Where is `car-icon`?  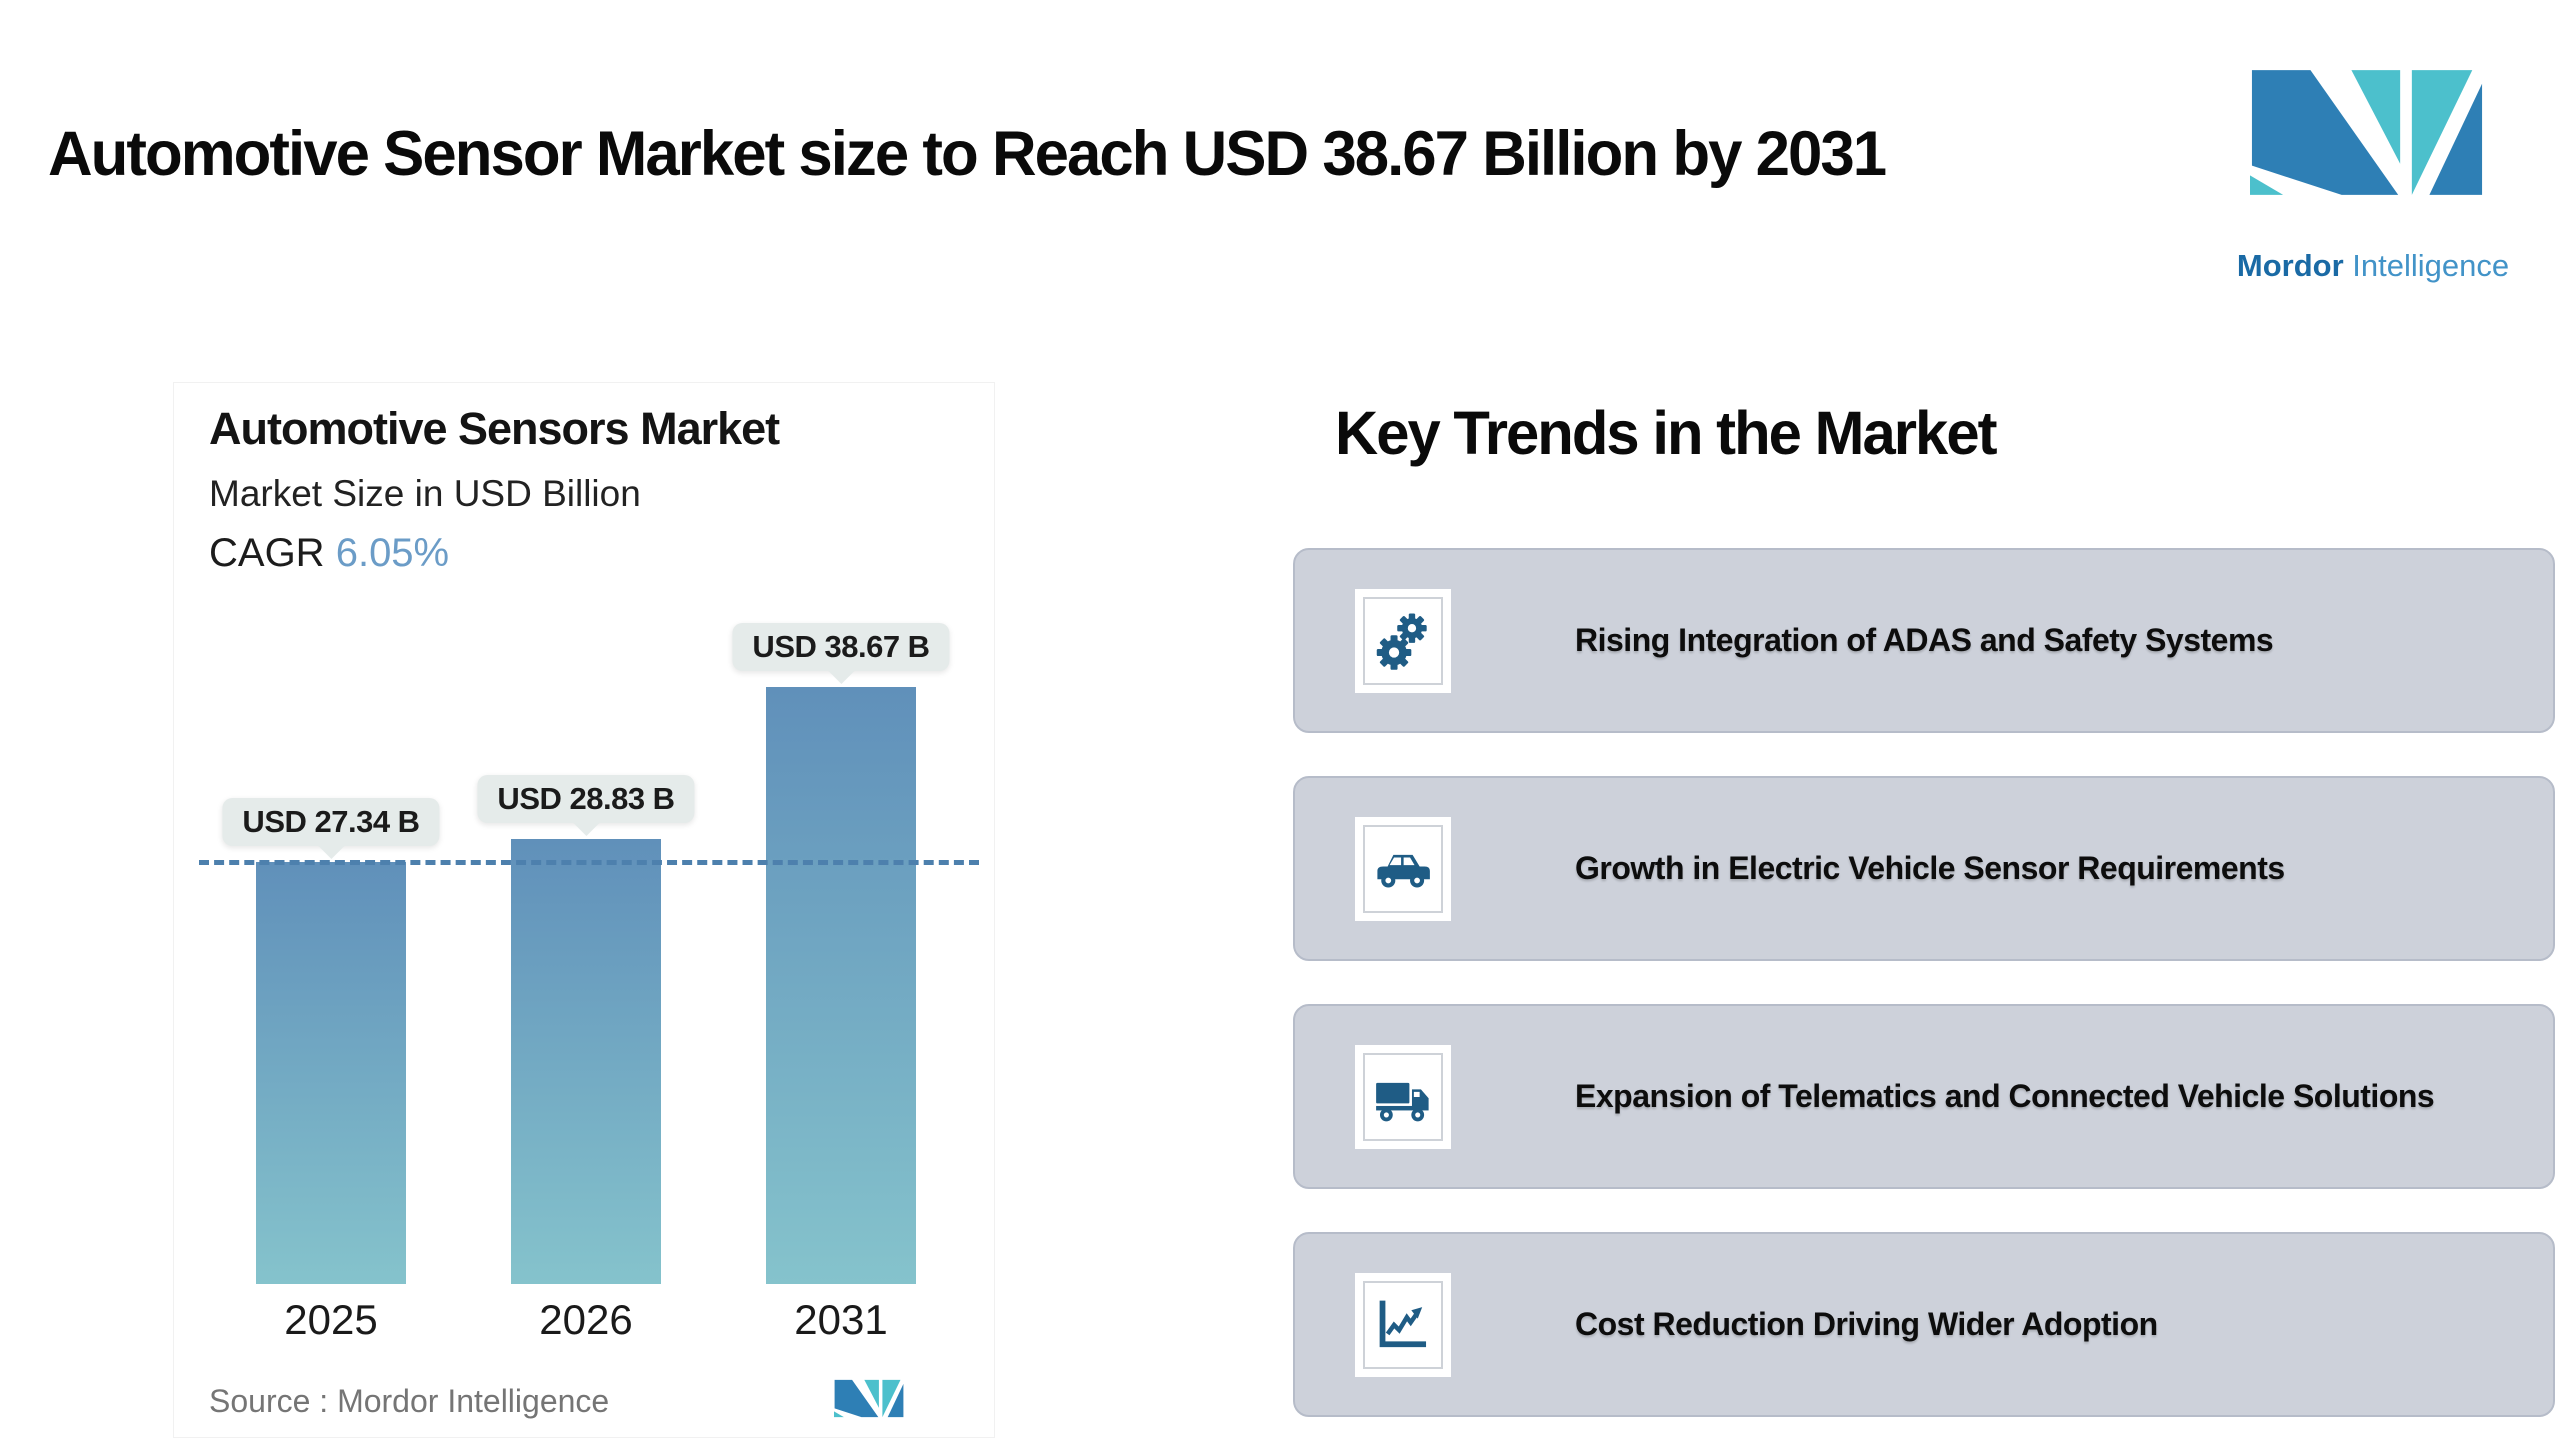 car-icon is located at coordinates (1403, 871).